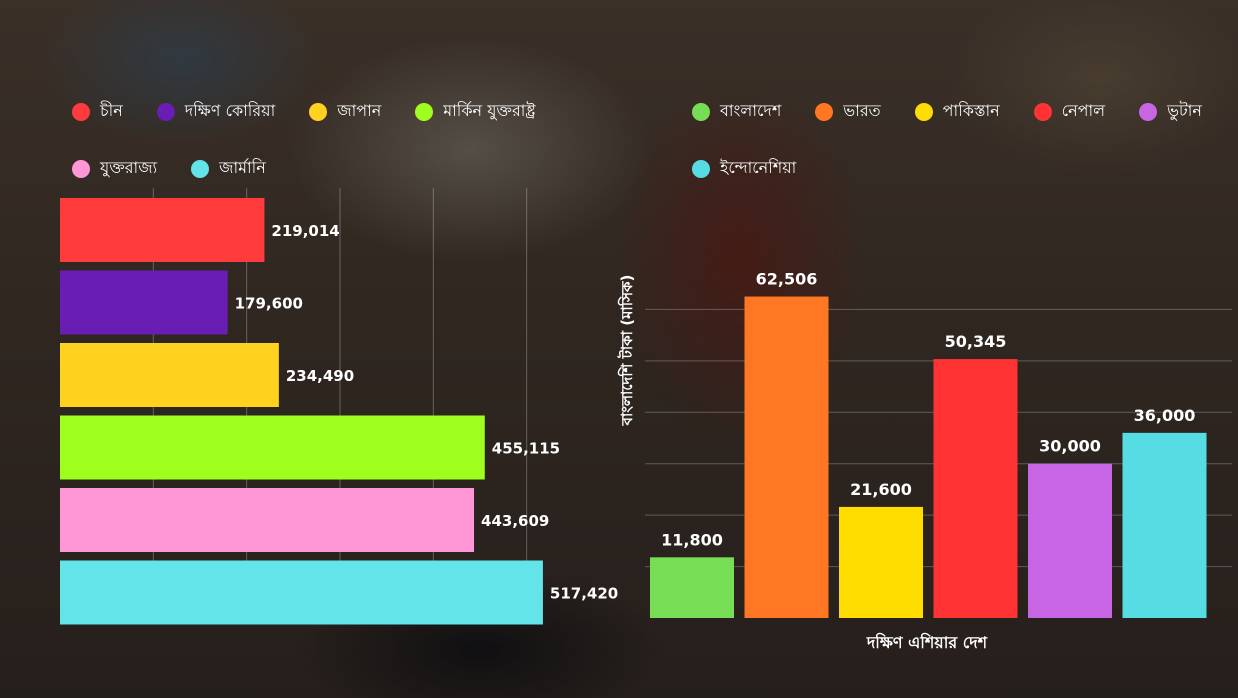 The width and height of the screenshot is (1238, 698). I want to click on x-axis-title: দক্ষিণ এশিয়ার দেশ, so click(927, 642).